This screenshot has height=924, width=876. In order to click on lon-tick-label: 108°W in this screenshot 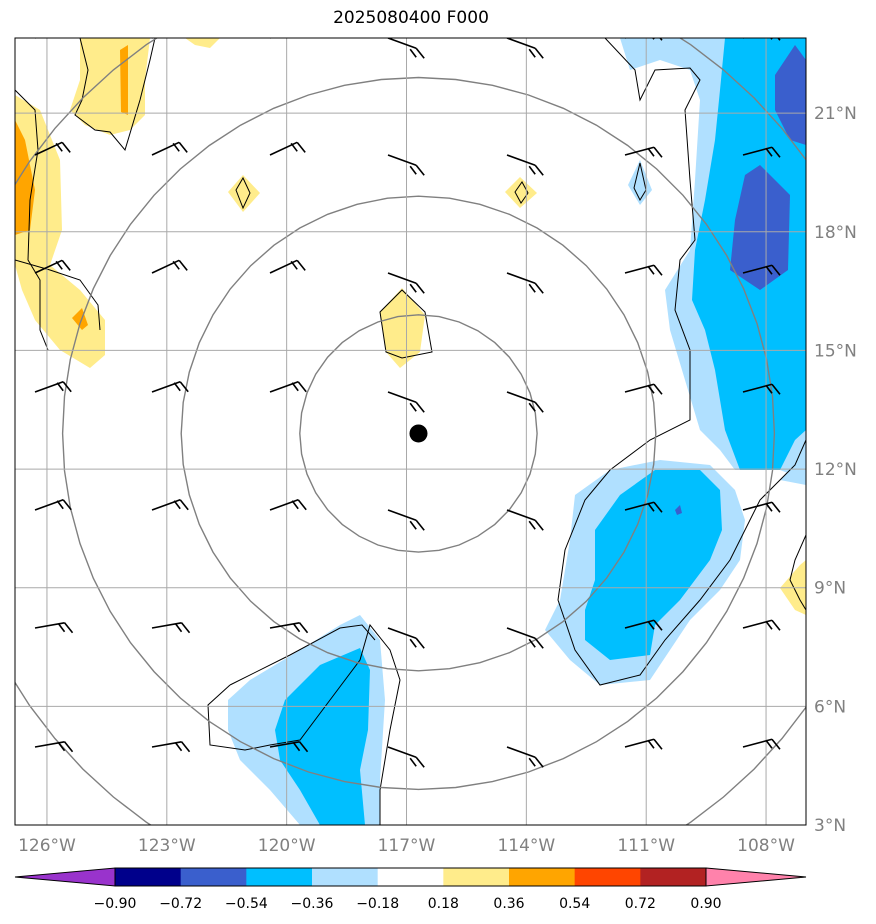, I will do `click(766, 846)`.